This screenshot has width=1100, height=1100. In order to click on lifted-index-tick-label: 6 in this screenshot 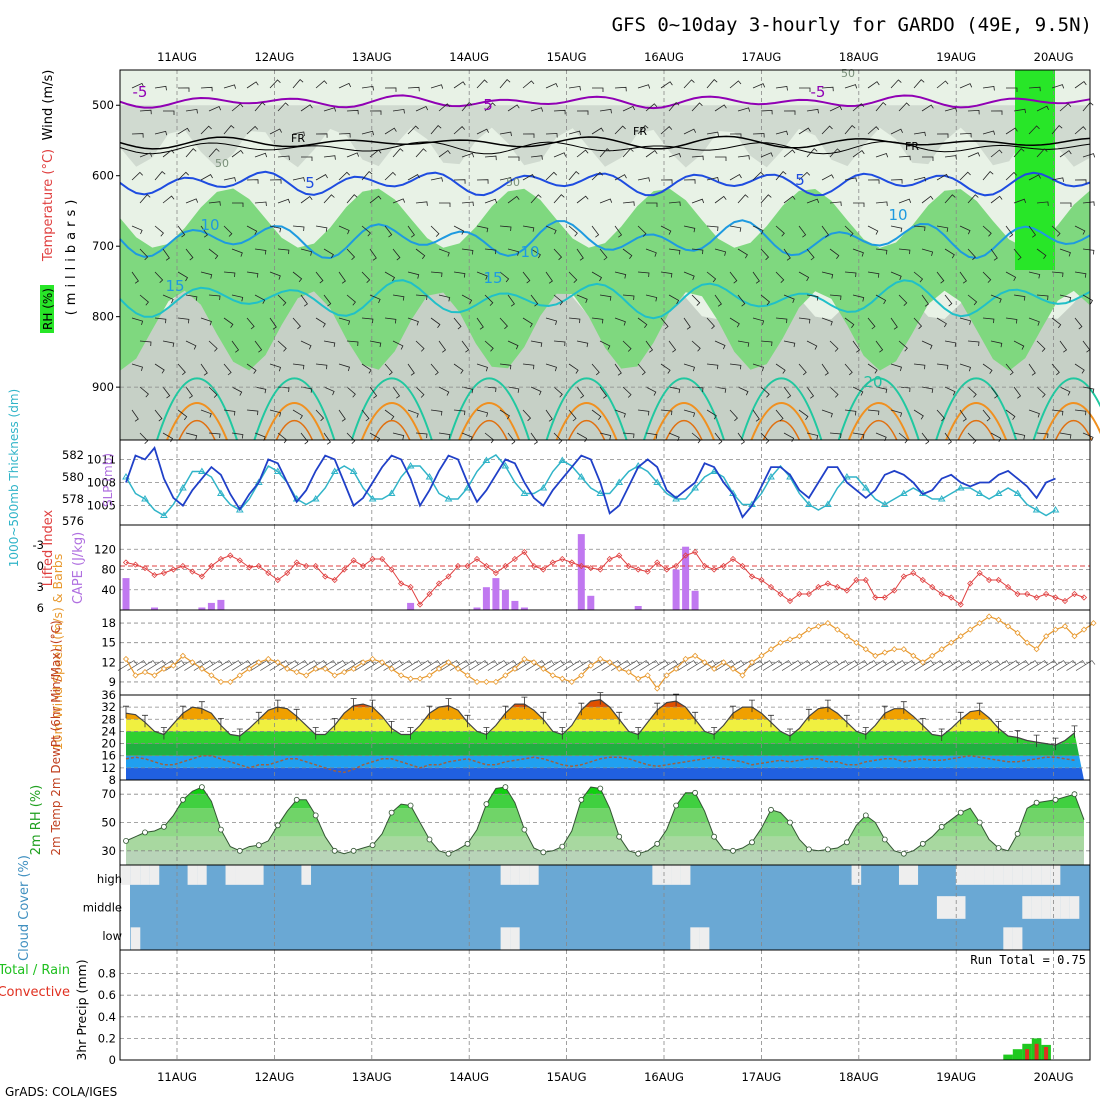, I will do `click(40, 608)`.